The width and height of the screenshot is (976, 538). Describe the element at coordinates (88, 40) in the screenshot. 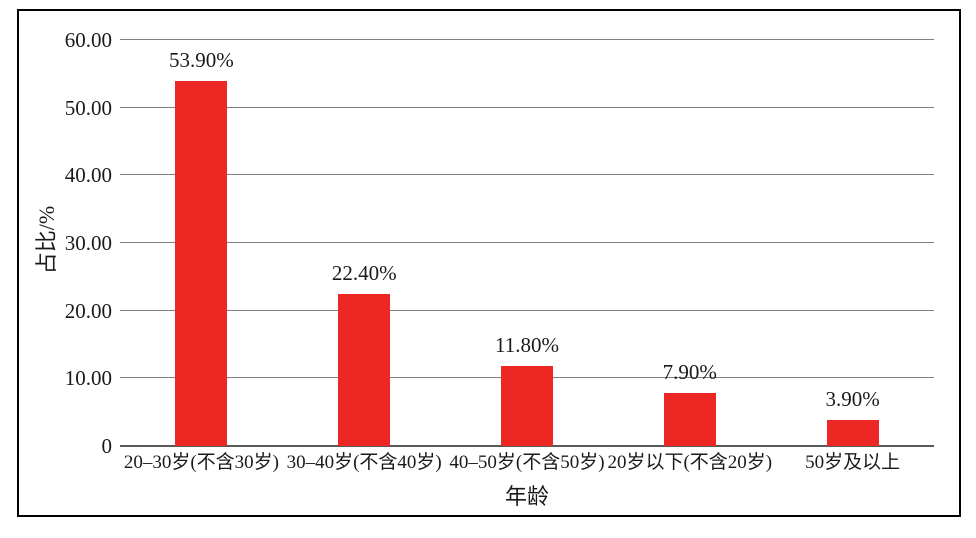

I see `y-tick-label: 60.00` at that location.